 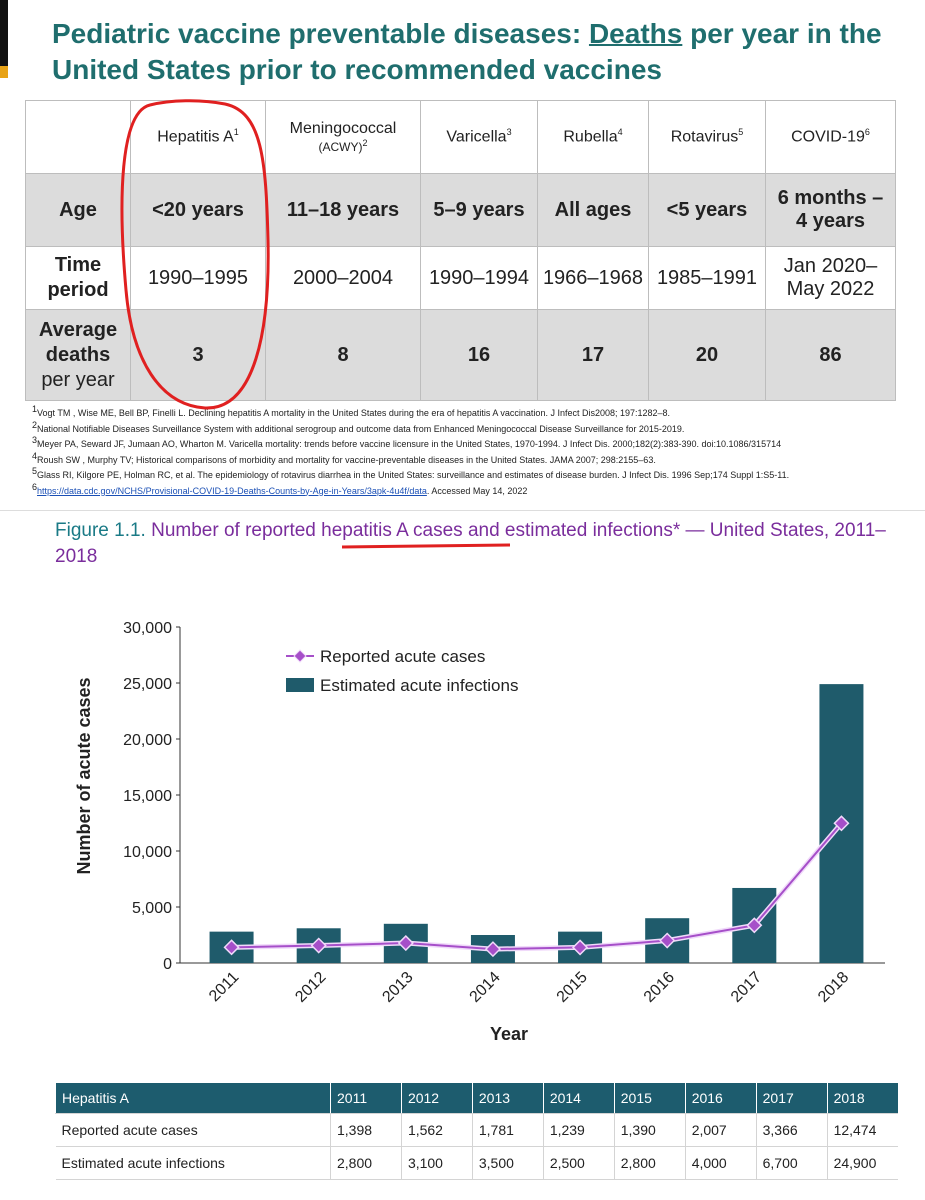 I want to click on table-cell: 4,000, so click(x=720, y=1163).